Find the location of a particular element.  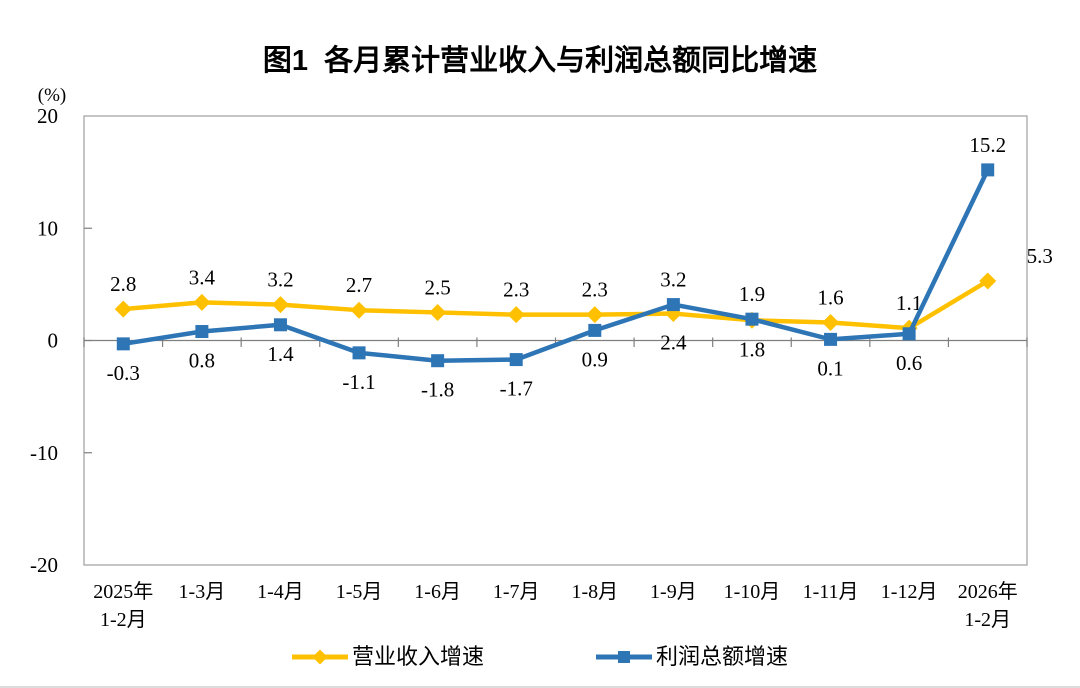

y-axis-tick-label: 20 is located at coordinates (47, 116).